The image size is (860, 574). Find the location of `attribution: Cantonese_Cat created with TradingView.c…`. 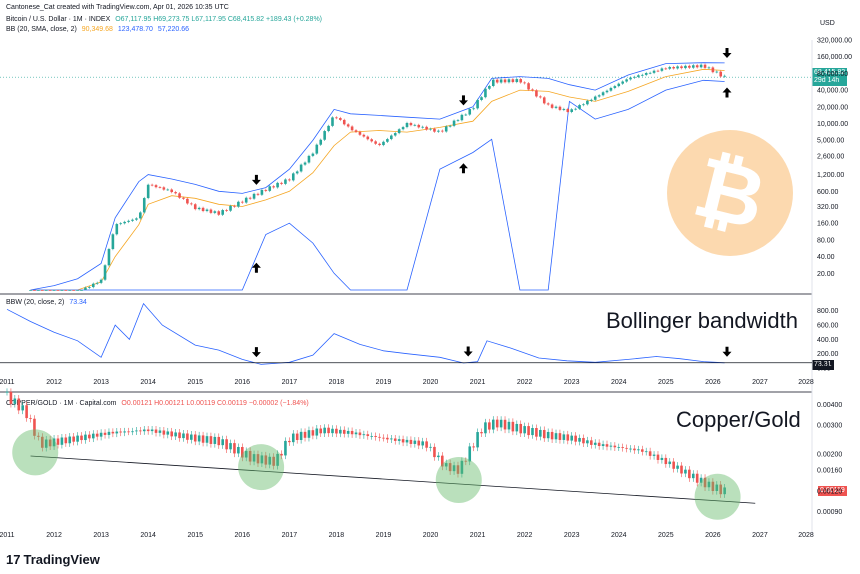

attribution: Cantonese_Cat created with TradingView.c… is located at coordinates (117, 7).